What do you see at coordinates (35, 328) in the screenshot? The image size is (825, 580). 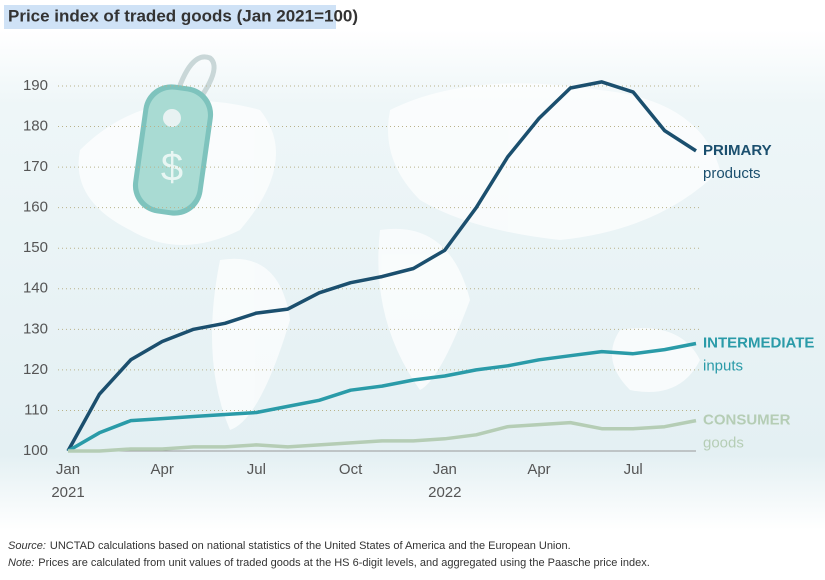 I see `y-tick-label: 130` at bounding box center [35, 328].